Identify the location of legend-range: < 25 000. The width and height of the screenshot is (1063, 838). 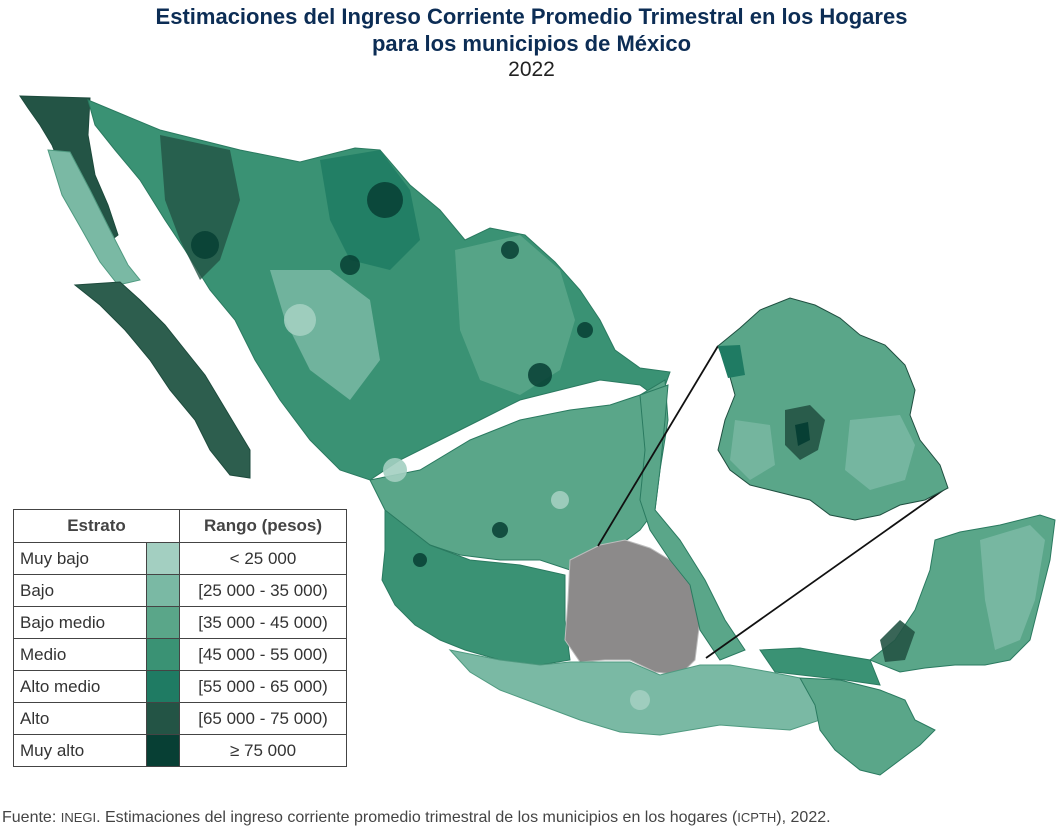
(263, 558).